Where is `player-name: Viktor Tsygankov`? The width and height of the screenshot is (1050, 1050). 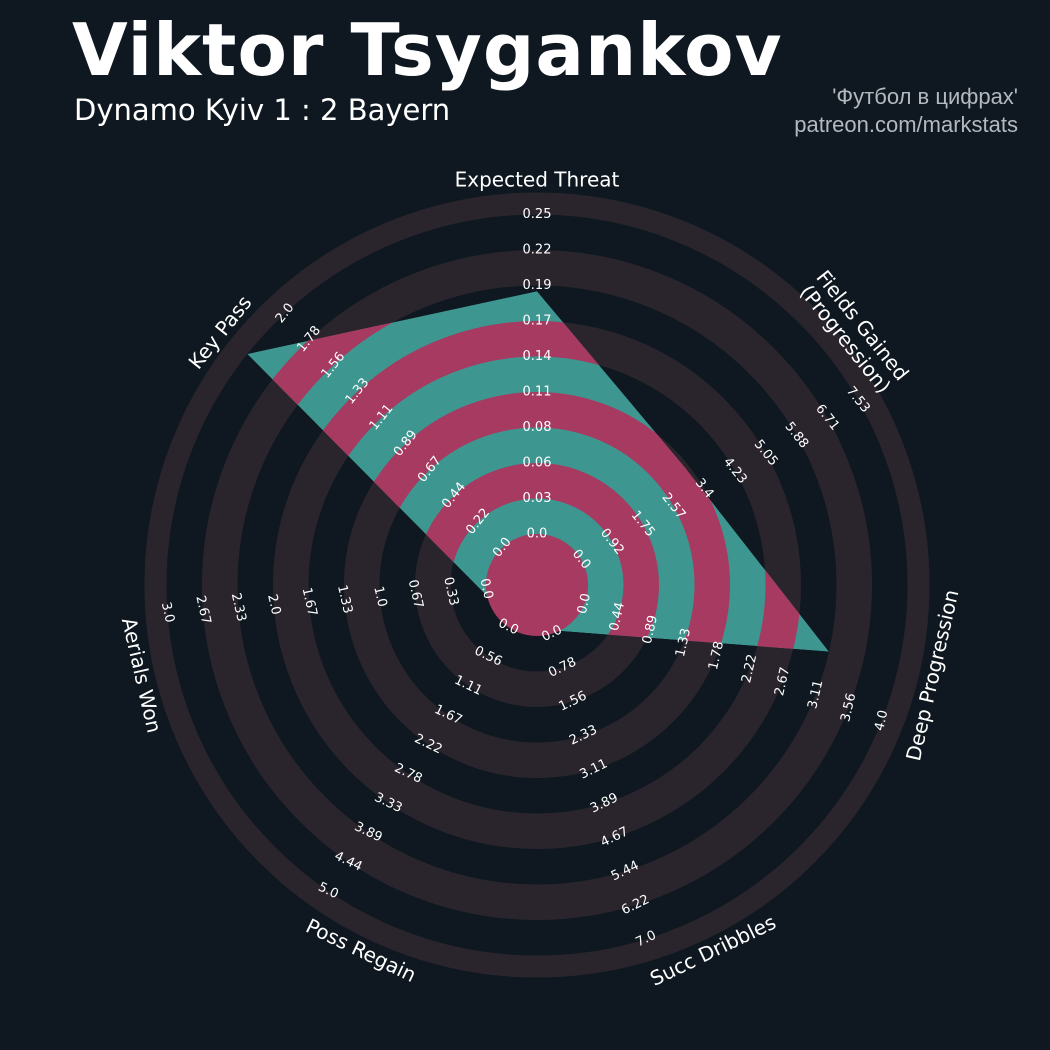
player-name: Viktor Tsygankov is located at coordinates (427, 50).